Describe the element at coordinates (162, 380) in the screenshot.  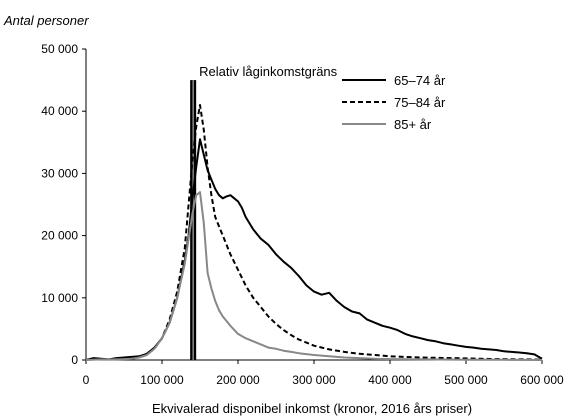
I see `x-tick-label: 100 000` at that location.